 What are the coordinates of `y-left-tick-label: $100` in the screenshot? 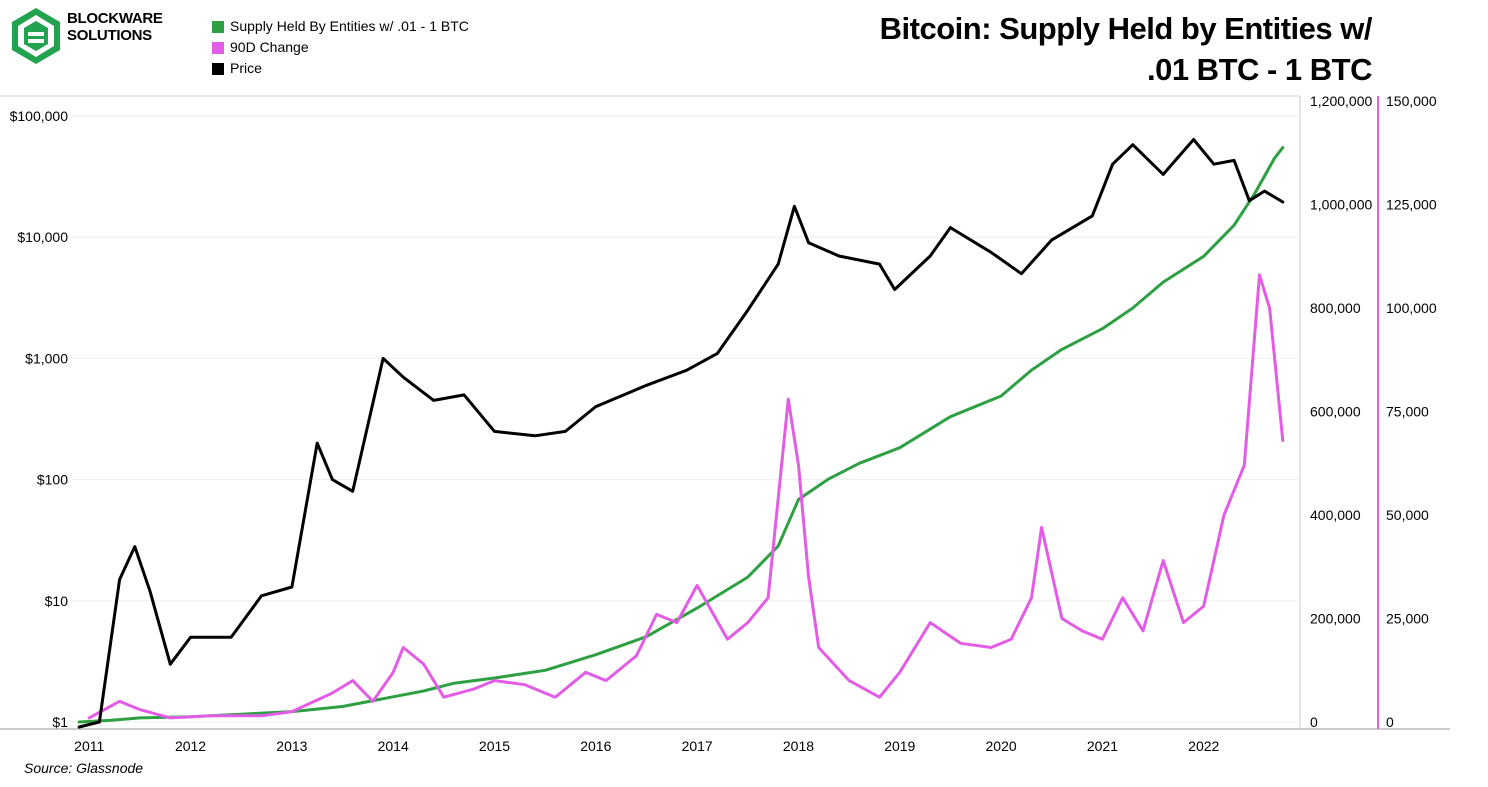 It's located at (52, 480).